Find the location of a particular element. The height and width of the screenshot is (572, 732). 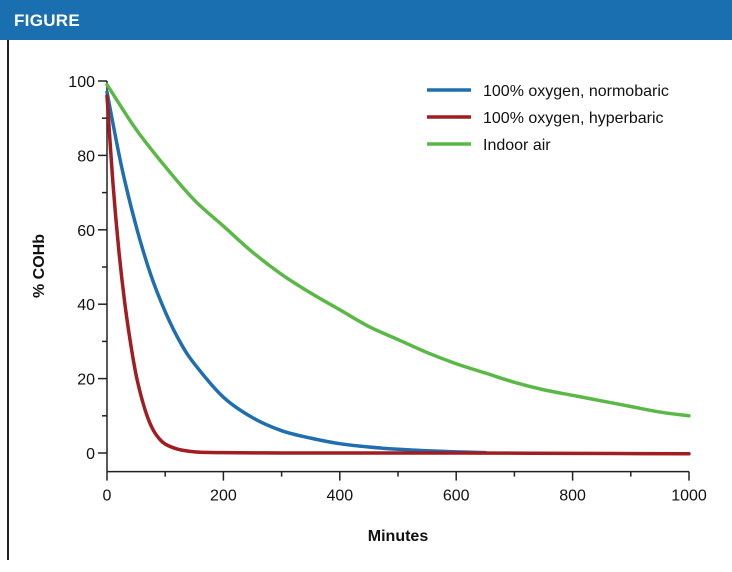

x-tick-label: 600 is located at coordinates (456, 496).